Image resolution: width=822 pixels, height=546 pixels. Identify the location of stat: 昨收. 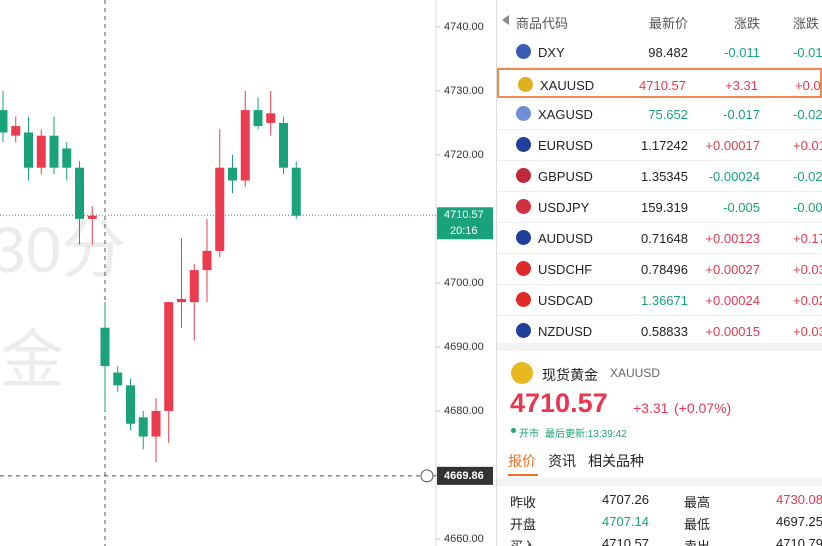
(523, 502).